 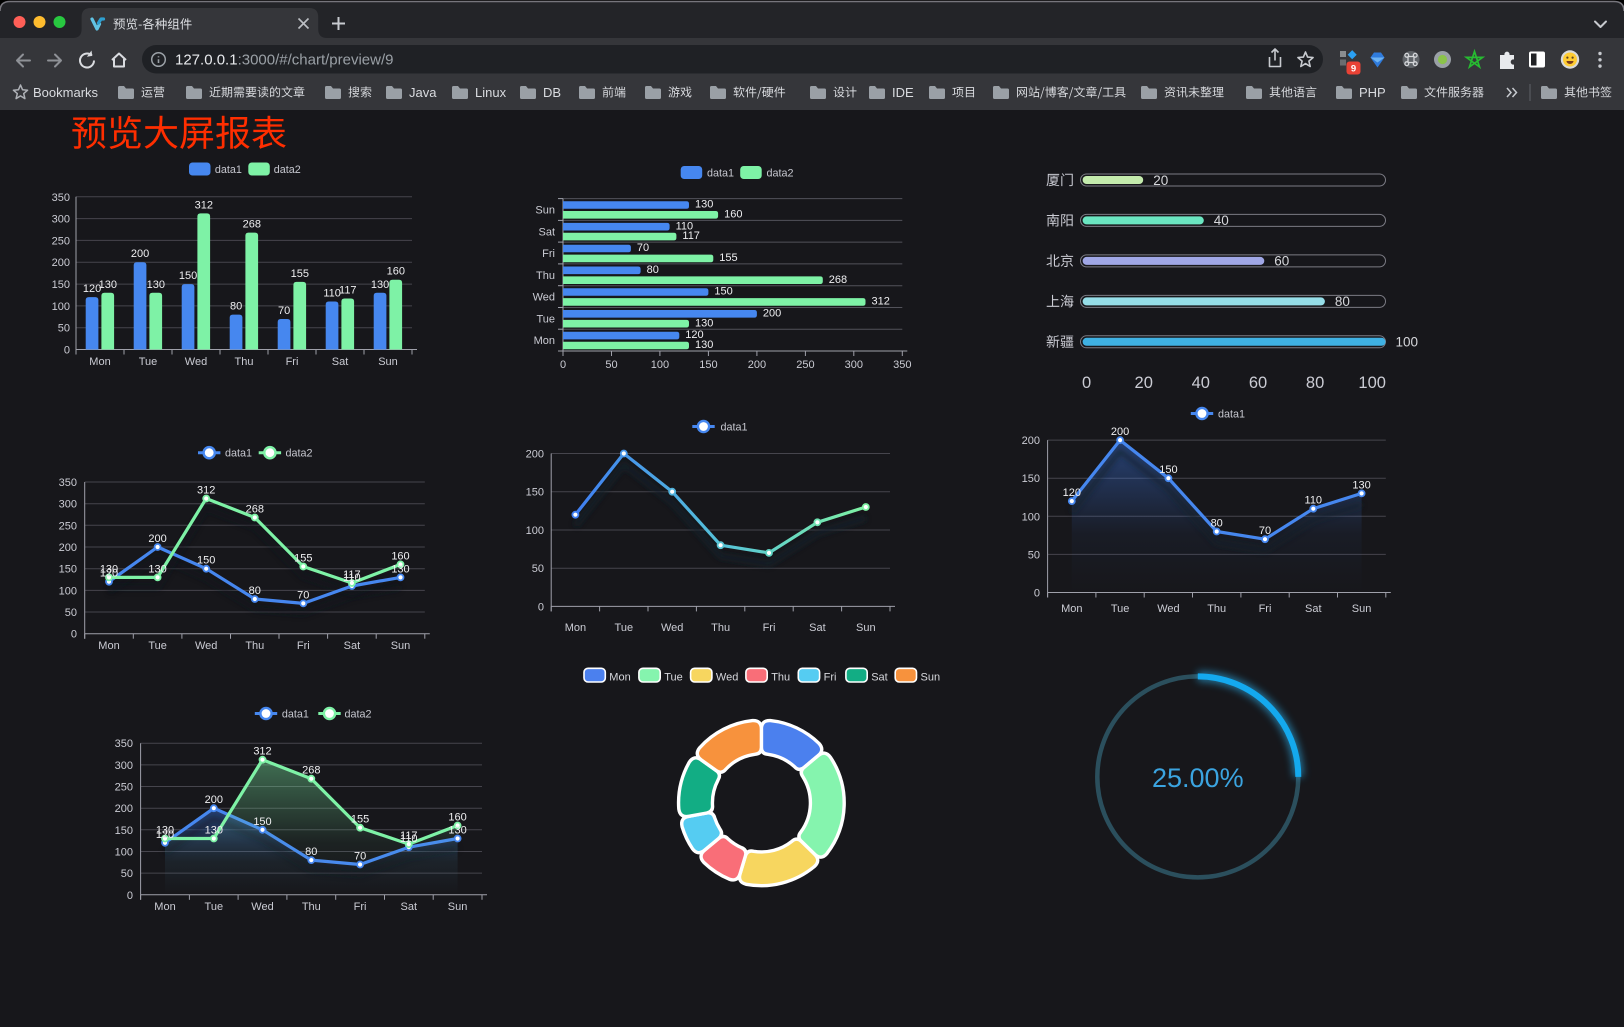 I want to click on svg-text: Sun, so click(x=458, y=907).